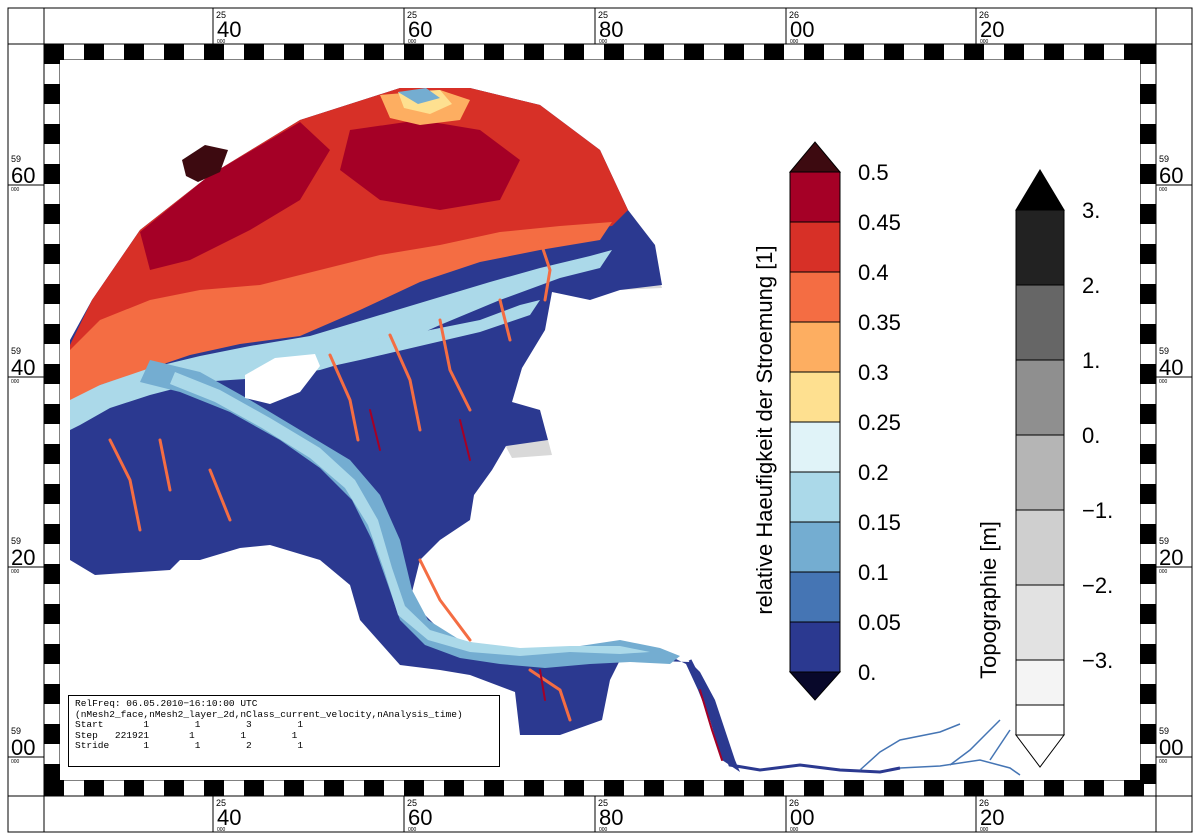  Describe the element at coordinates (1091, 285) in the screenshot. I see `topo-legend-label: 2.` at that location.